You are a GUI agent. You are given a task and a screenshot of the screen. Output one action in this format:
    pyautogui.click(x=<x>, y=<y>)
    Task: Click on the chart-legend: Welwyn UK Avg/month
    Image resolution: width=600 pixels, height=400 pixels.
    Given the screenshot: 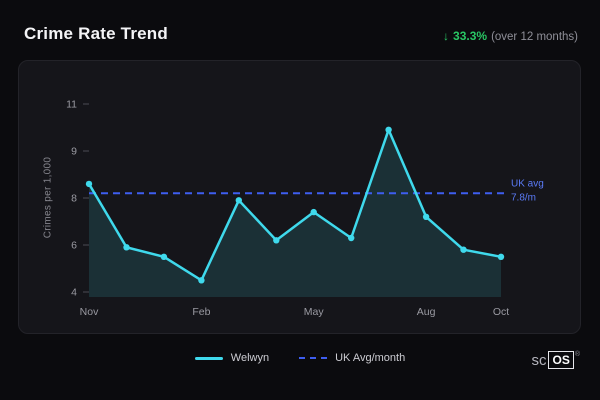 What is the action you would take?
    pyautogui.click(x=300, y=358)
    